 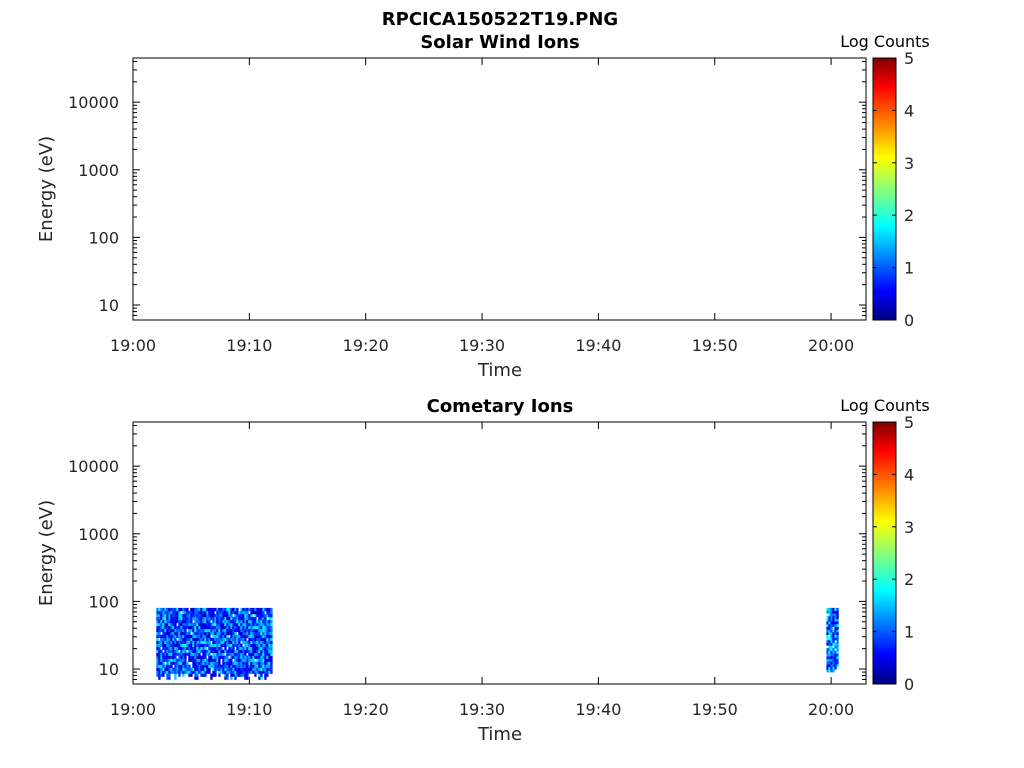 What do you see at coordinates (885, 545) in the screenshot?
I see `colorbar: 0 1 2 3 4 5 Log Counts` at bounding box center [885, 545].